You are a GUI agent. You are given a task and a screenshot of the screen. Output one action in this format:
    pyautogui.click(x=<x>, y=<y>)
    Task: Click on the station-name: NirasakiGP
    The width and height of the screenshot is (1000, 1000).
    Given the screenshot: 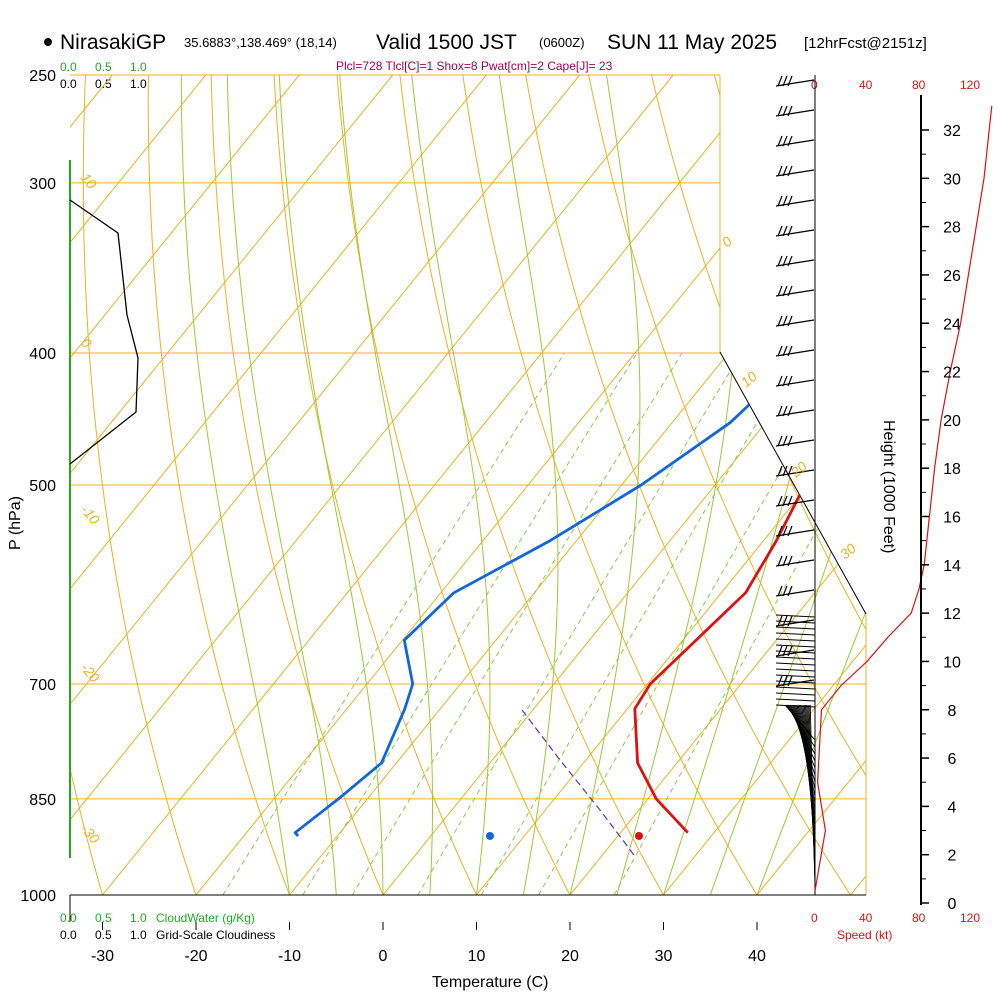 What is the action you would take?
    pyautogui.click(x=113, y=42)
    